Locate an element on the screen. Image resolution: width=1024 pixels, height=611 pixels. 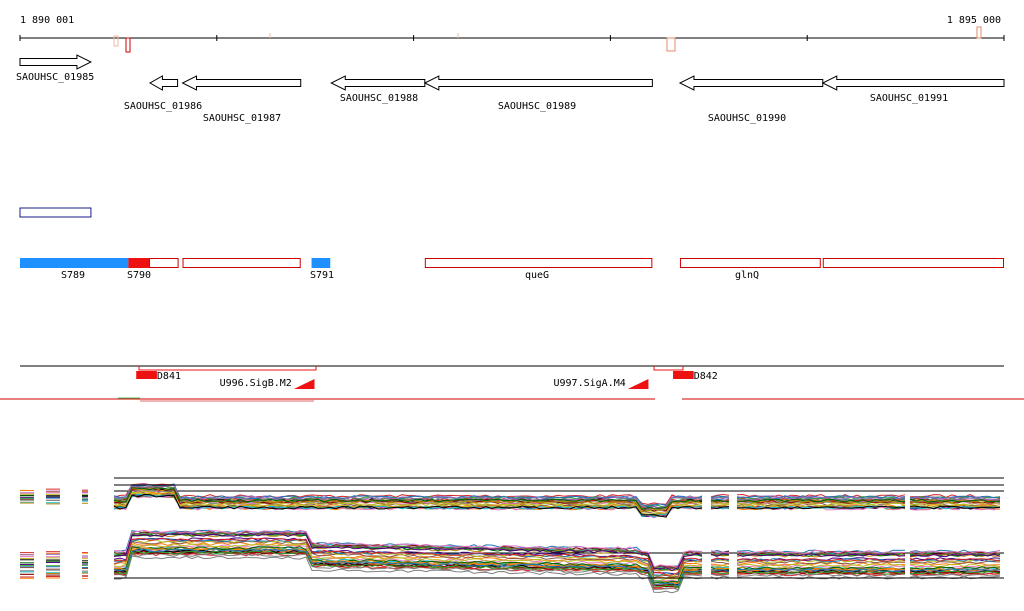
regulatory-label: D842 is located at coordinates (706, 376).